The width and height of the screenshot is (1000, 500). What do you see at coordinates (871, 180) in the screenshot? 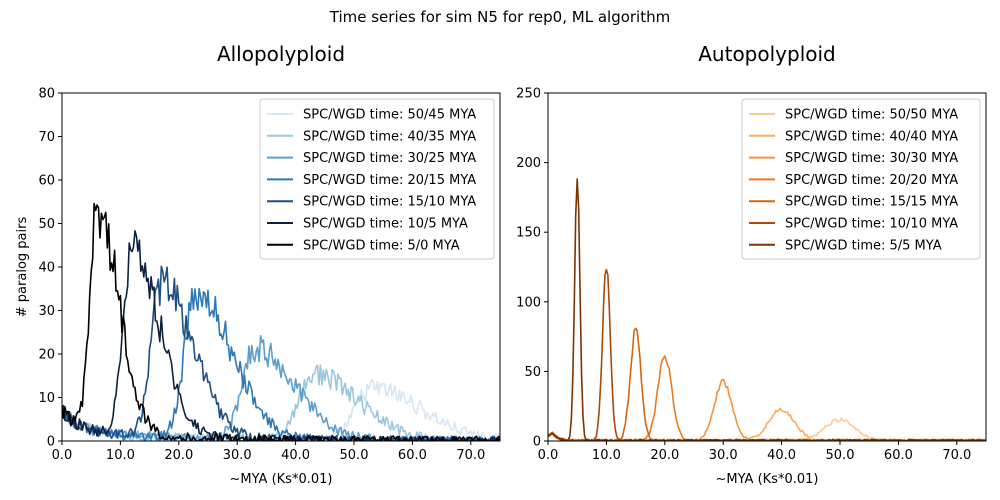
I see `legend-entry-label: SPC/WGD time: 20/20 MYA` at bounding box center [871, 180].